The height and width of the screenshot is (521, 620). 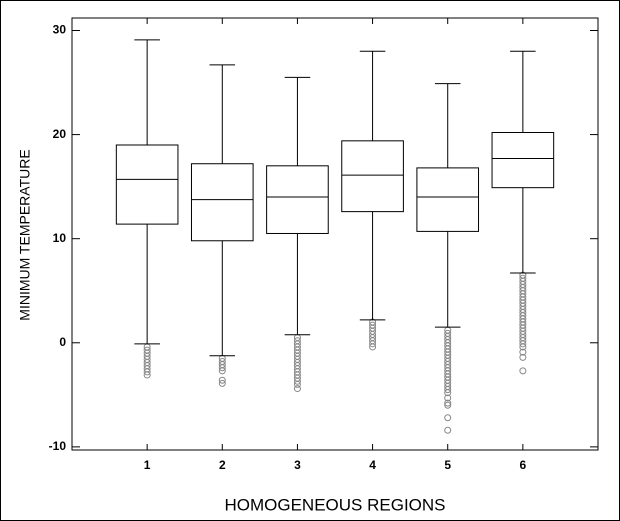 I want to click on x-tick-label: 6, so click(x=523, y=465).